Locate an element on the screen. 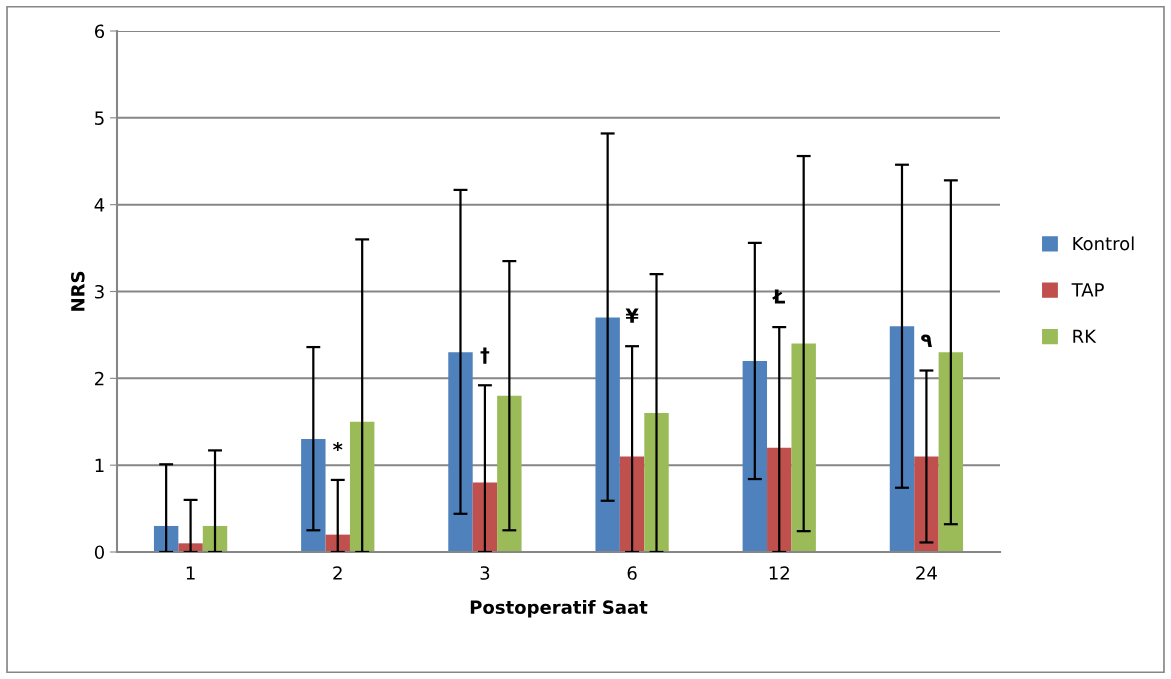  annotation: ٩ is located at coordinates (926, 341).